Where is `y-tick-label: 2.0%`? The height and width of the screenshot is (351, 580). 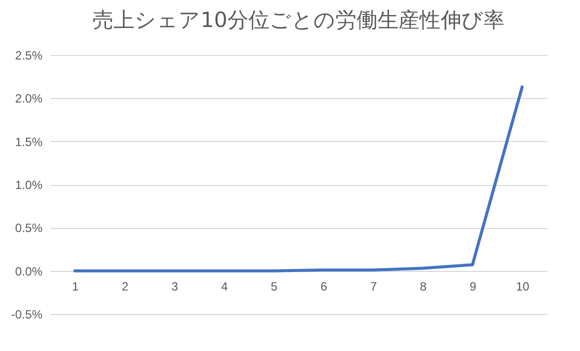 y-tick-label: 2.0% is located at coordinates (29, 99).